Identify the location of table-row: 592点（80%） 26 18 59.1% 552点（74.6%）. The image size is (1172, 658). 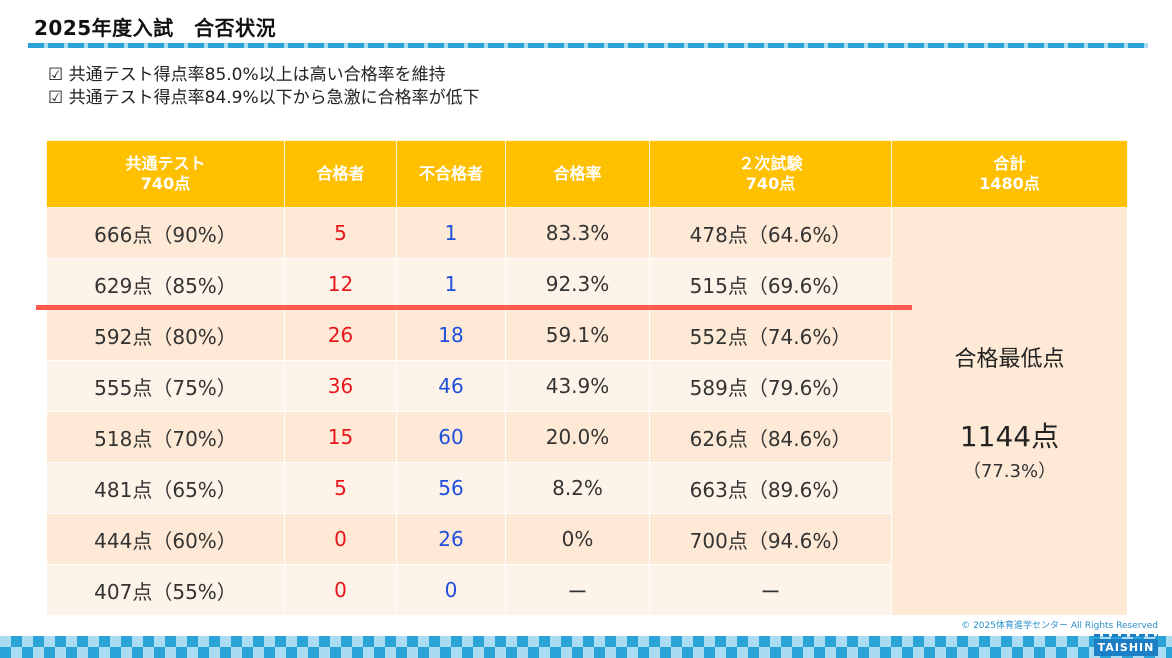
(587, 335).